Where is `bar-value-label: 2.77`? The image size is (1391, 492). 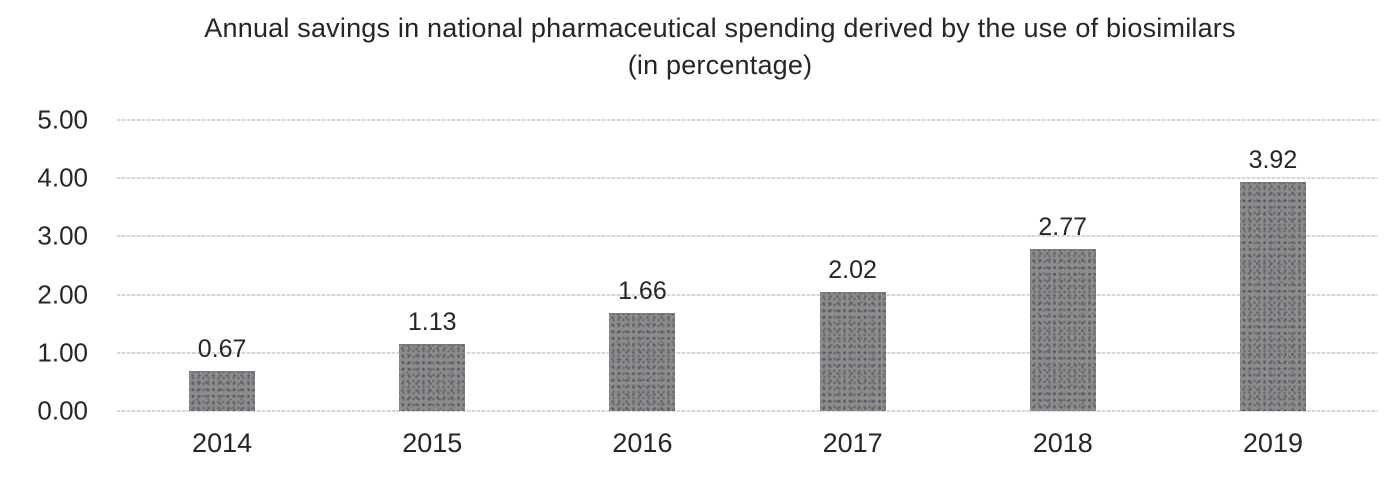
bar-value-label: 2.77 is located at coordinates (1063, 226).